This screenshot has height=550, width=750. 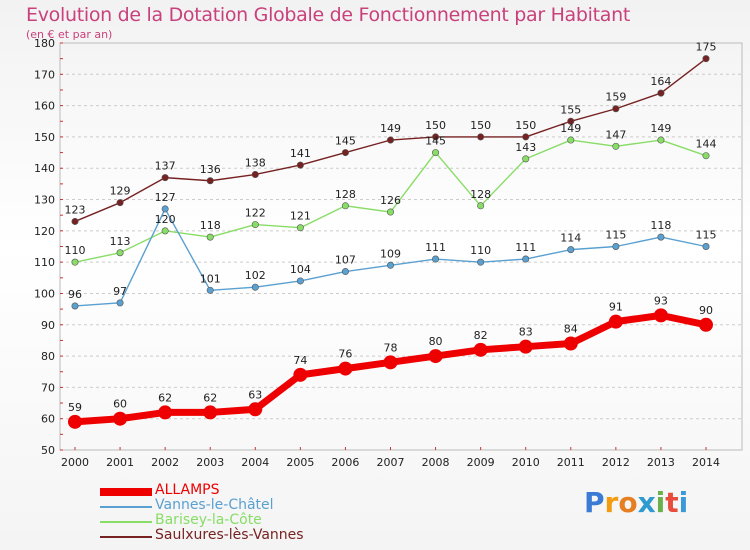 I want to click on legend-swatch-allamps, so click(x=126, y=492).